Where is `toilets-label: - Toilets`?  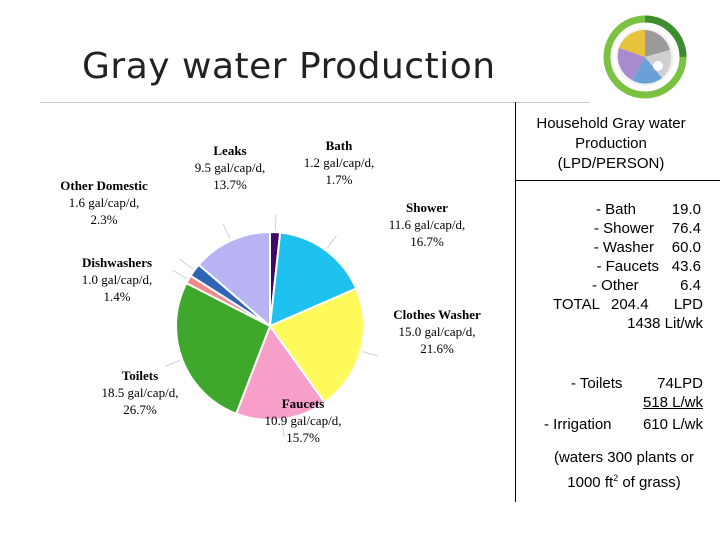
toilets-label: - Toilets is located at coordinates (597, 383).